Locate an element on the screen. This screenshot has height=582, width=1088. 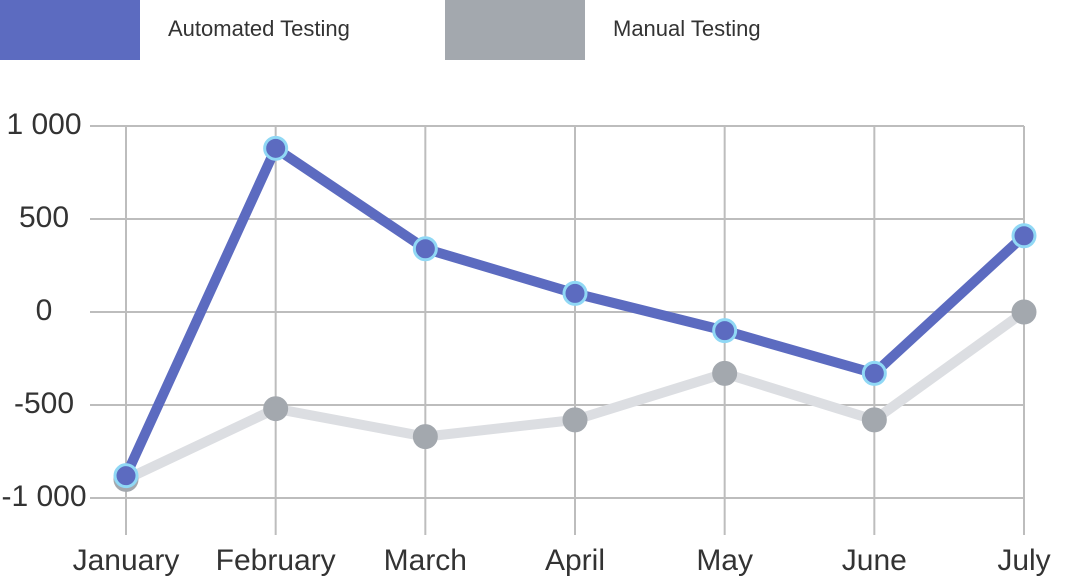
x-tick-label: April is located at coordinates (575, 560).